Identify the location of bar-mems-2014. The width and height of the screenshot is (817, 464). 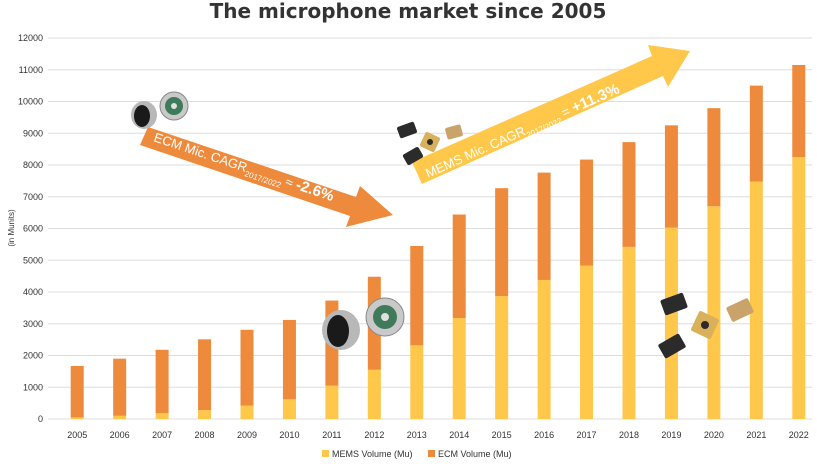
(459, 368).